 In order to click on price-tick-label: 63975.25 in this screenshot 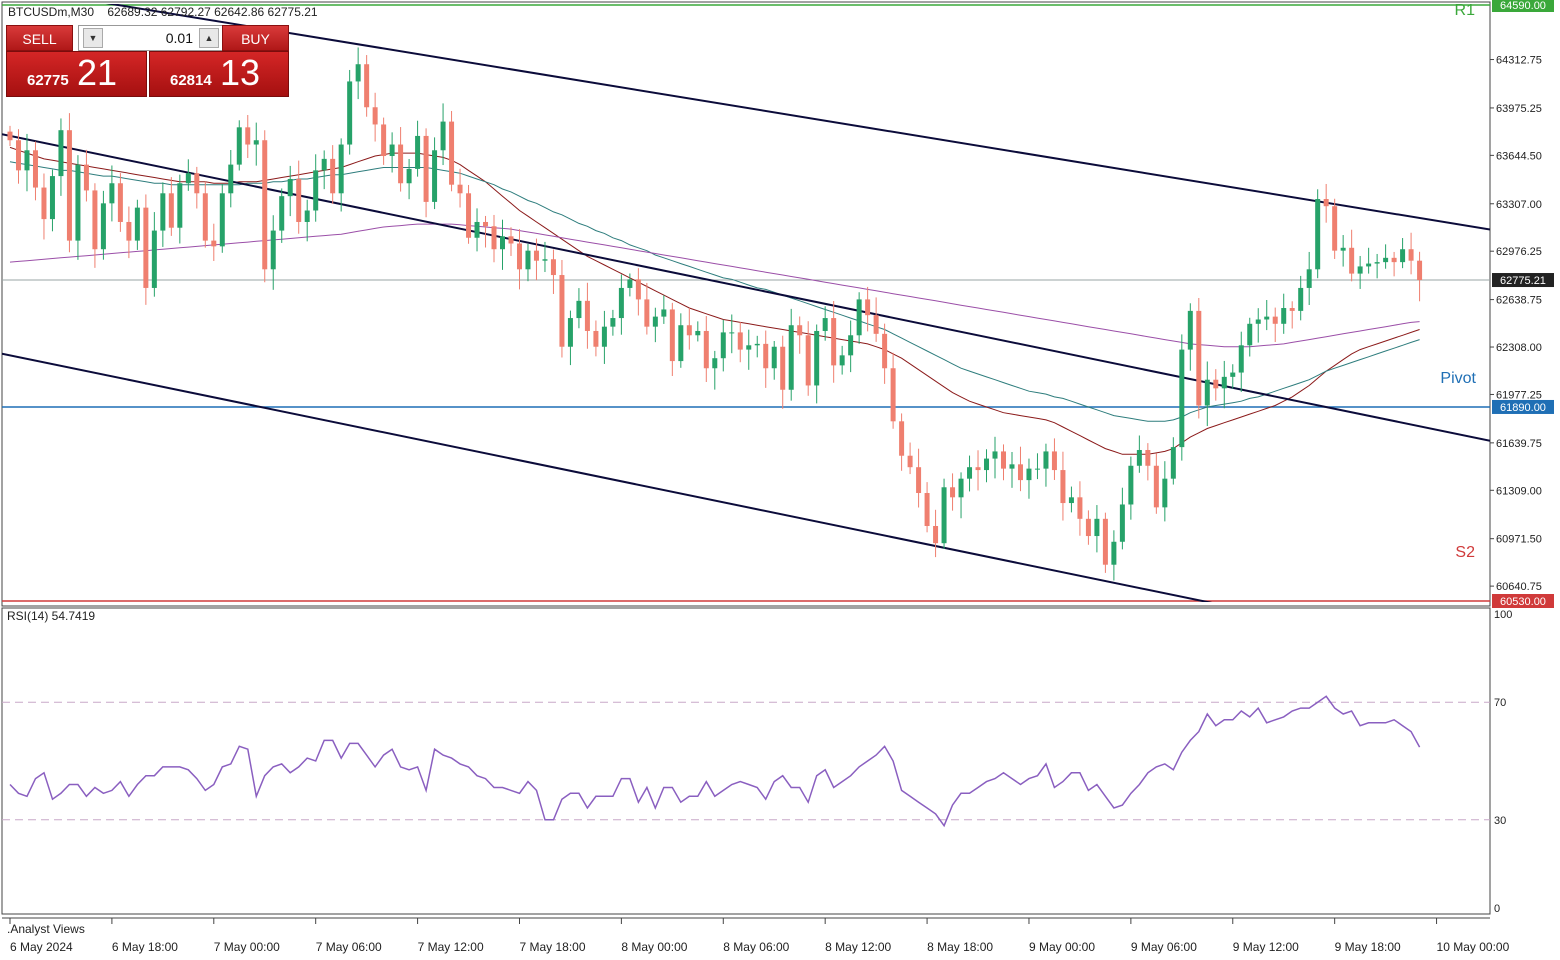, I will do `click(1519, 109)`.